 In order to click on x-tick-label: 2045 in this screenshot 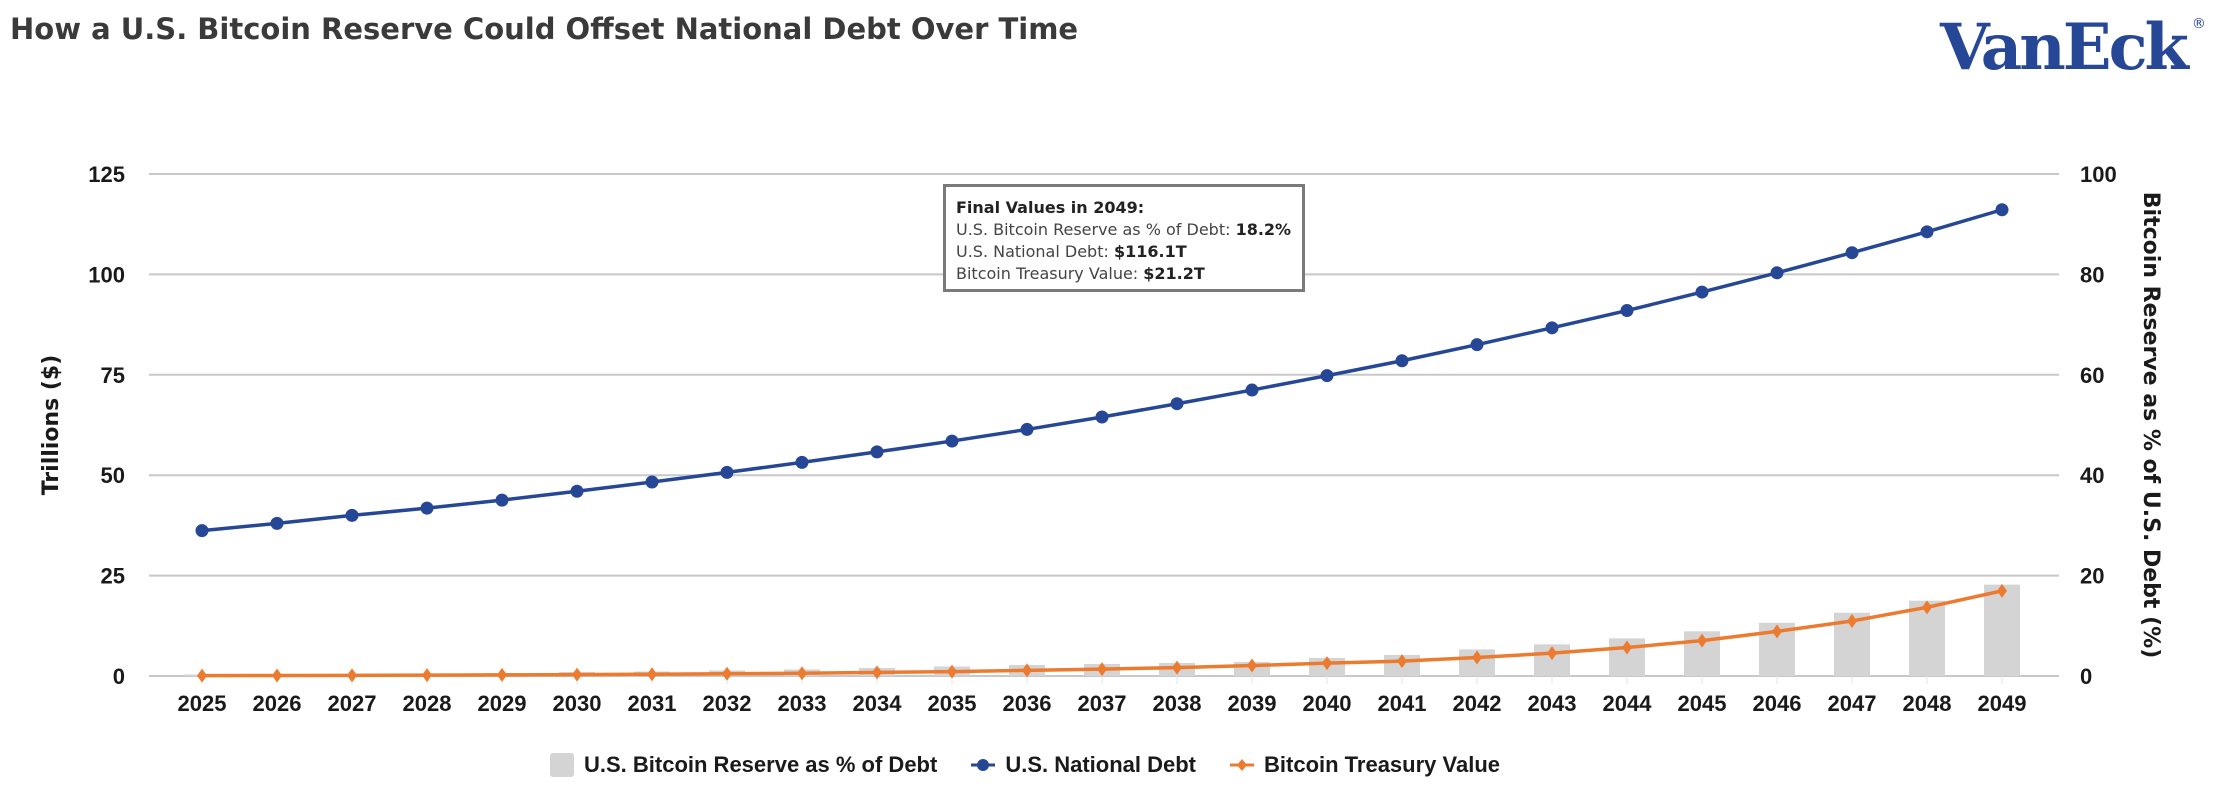, I will do `click(1702, 703)`.